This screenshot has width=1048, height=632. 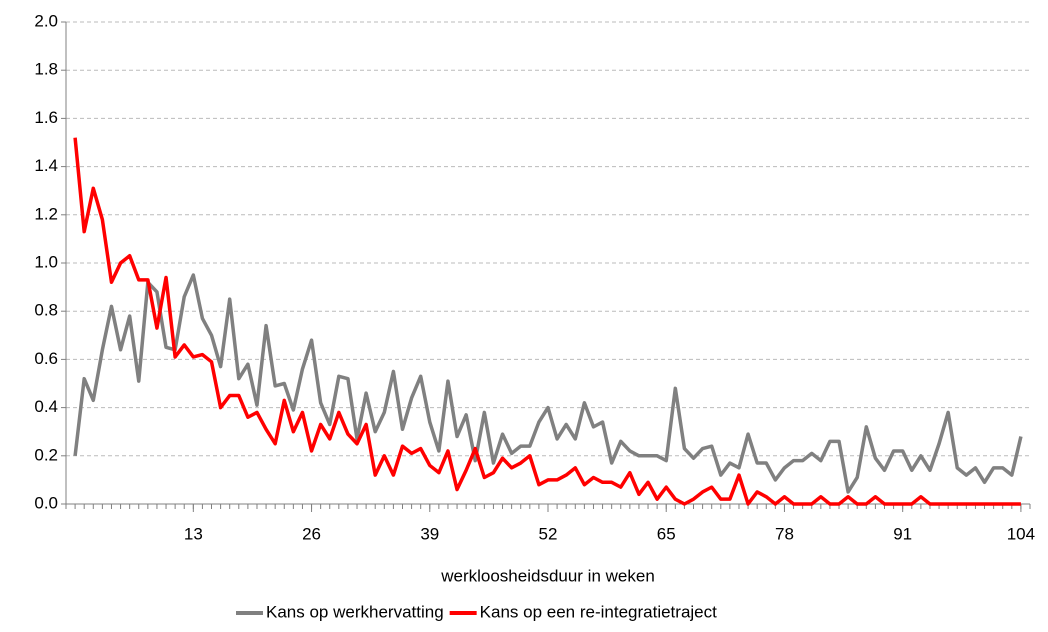 What do you see at coordinates (429, 533) in the screenshot?
I see `x-tick-label: 39` at bounding box center [429, 533].